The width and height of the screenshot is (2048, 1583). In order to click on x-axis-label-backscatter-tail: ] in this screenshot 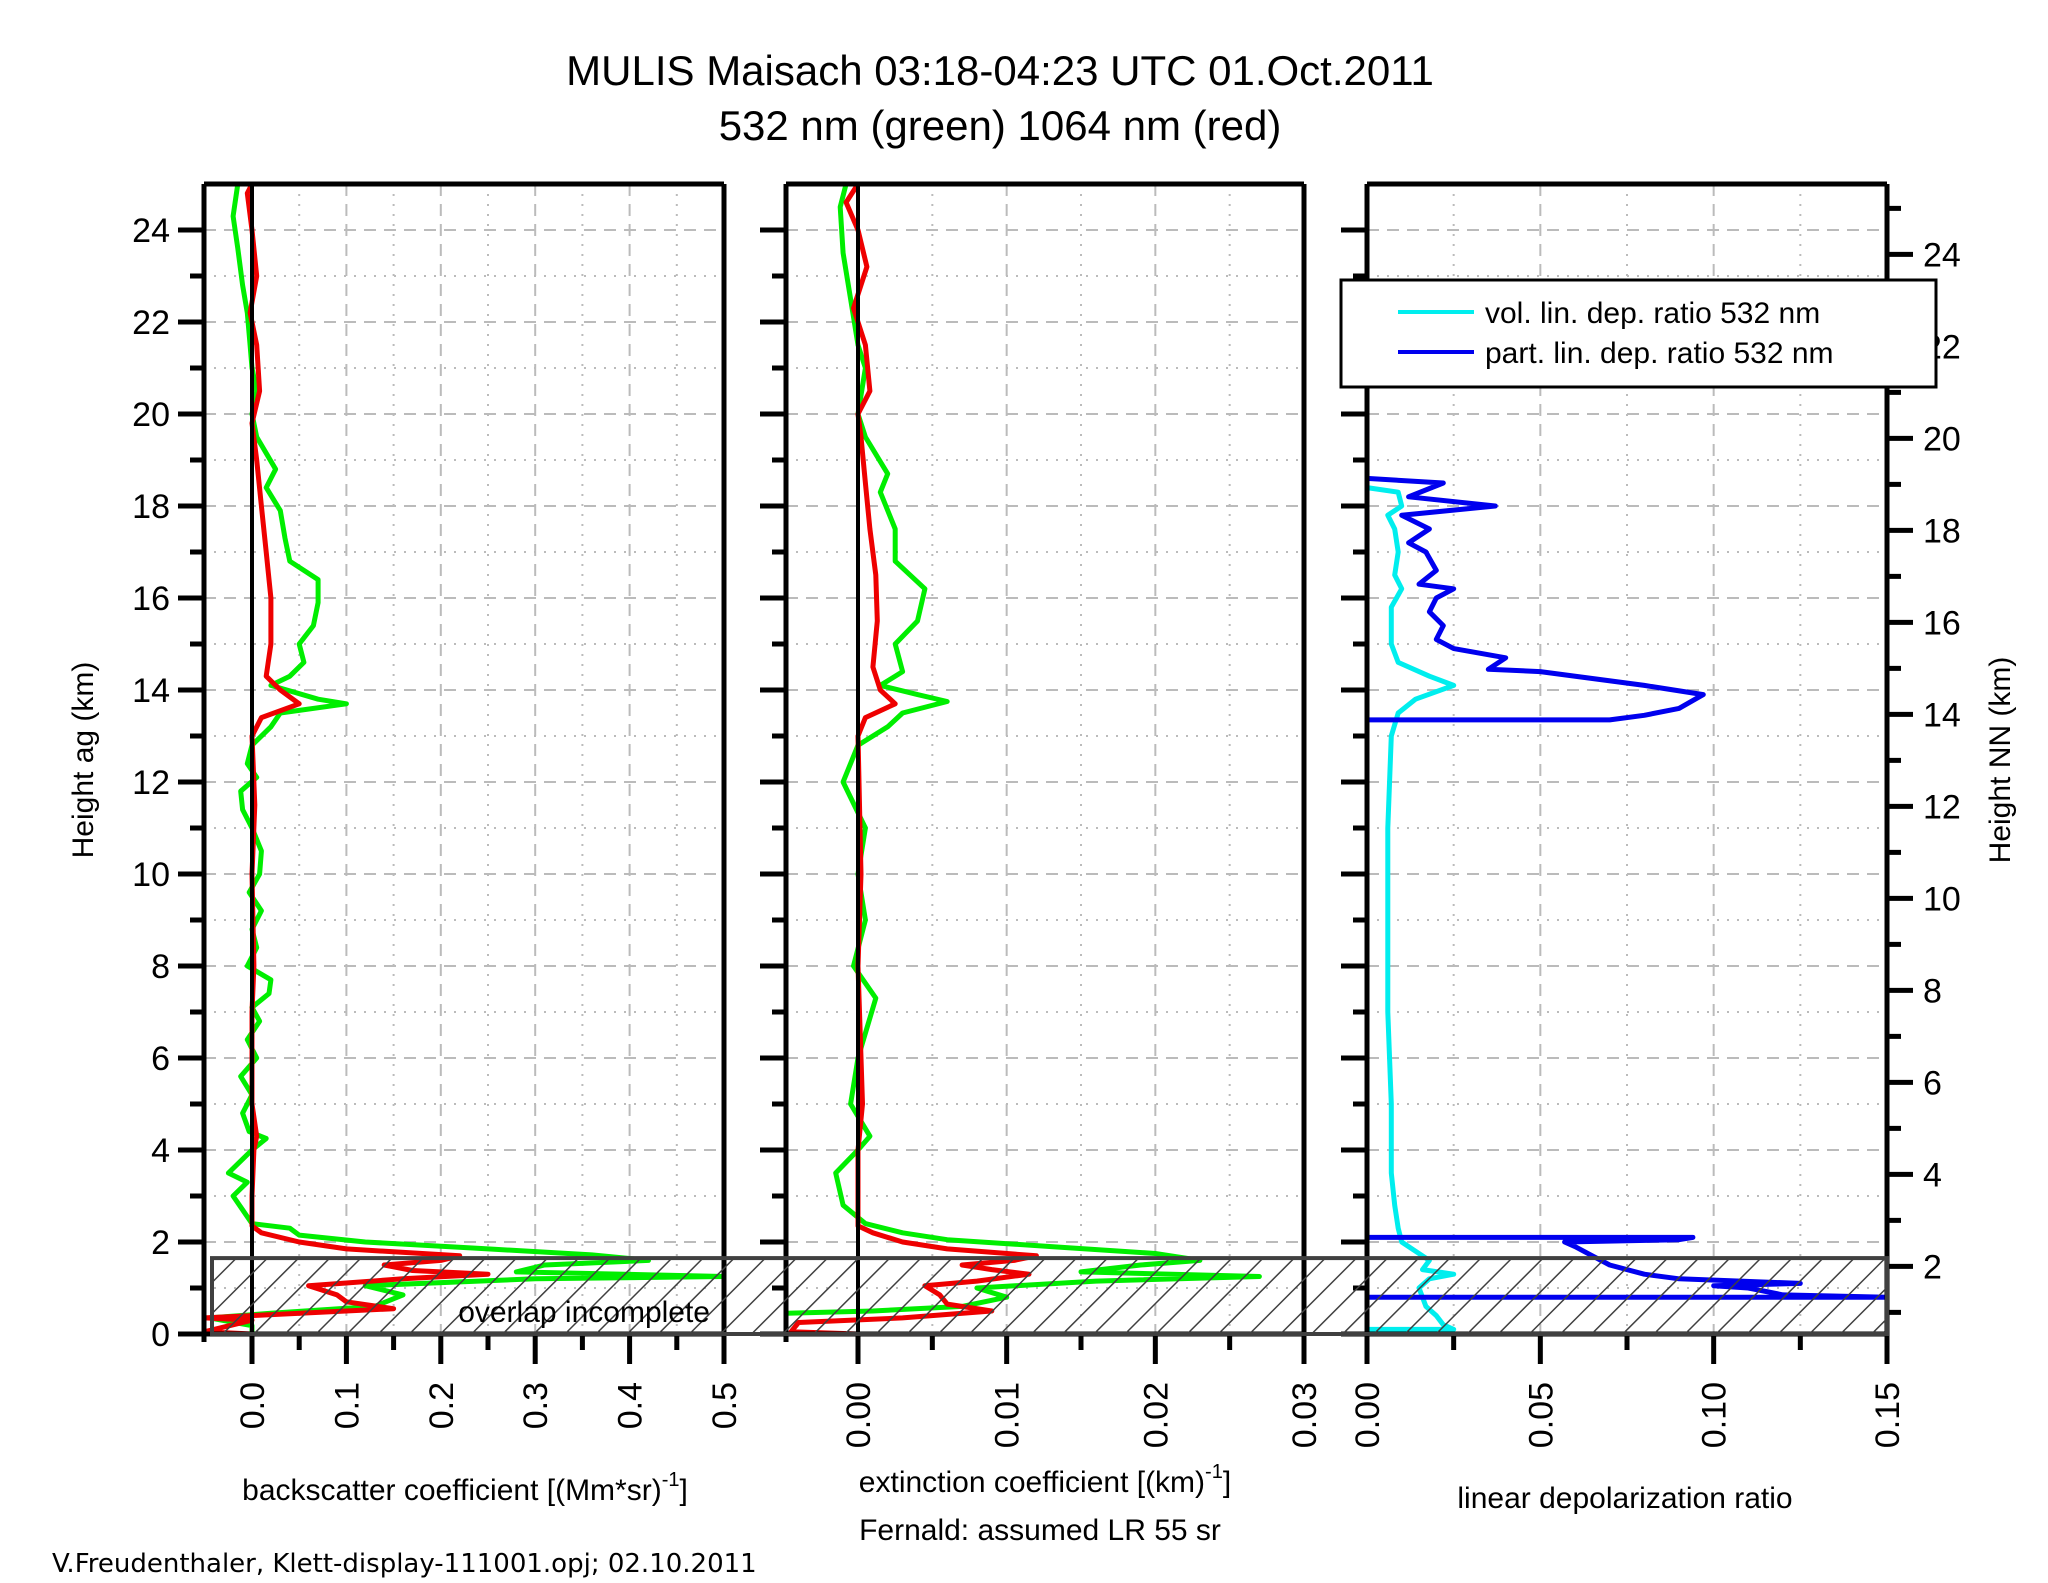, I will do `click(684, 1490)`.